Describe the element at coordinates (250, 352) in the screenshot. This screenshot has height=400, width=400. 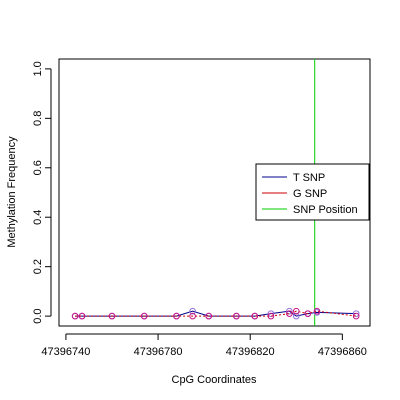
I see `x-tick-label: 47396820` at that location.